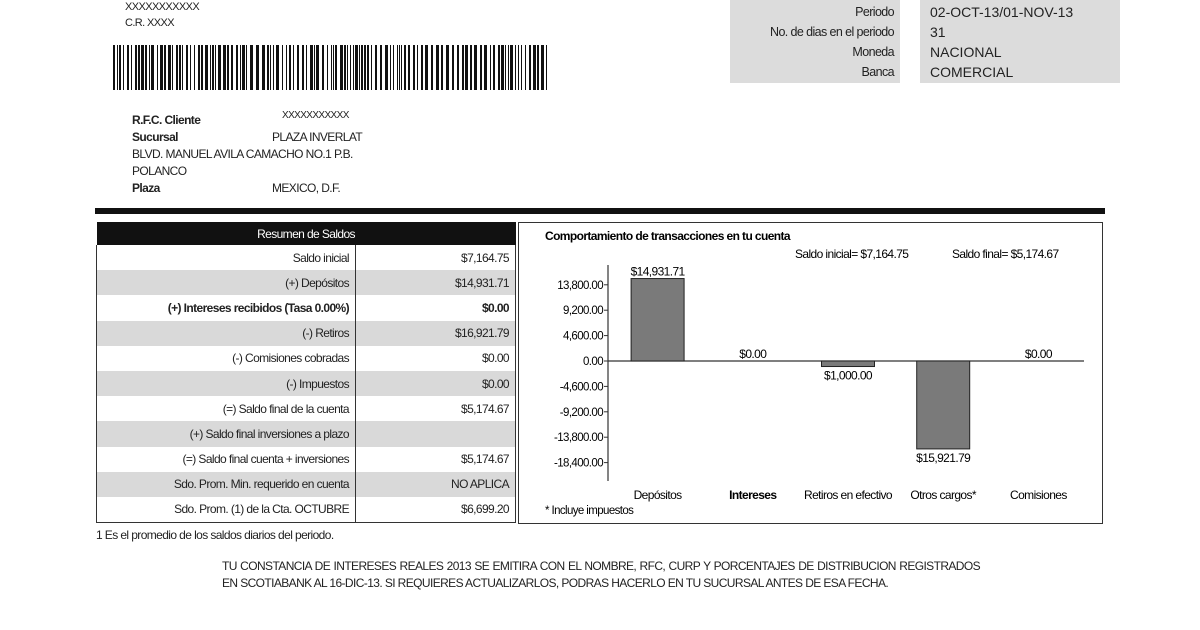 The image size is (1200, 630). Describe the element at coordinates (226, 484) in the screenshot. I see `summary-label: Sdo. Prom. Min. requerido en cuenta` at that location.